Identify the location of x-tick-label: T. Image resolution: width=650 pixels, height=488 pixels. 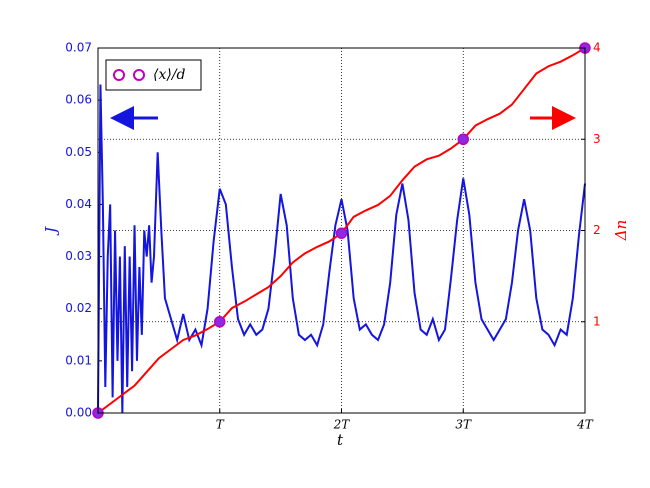
(220, 425).